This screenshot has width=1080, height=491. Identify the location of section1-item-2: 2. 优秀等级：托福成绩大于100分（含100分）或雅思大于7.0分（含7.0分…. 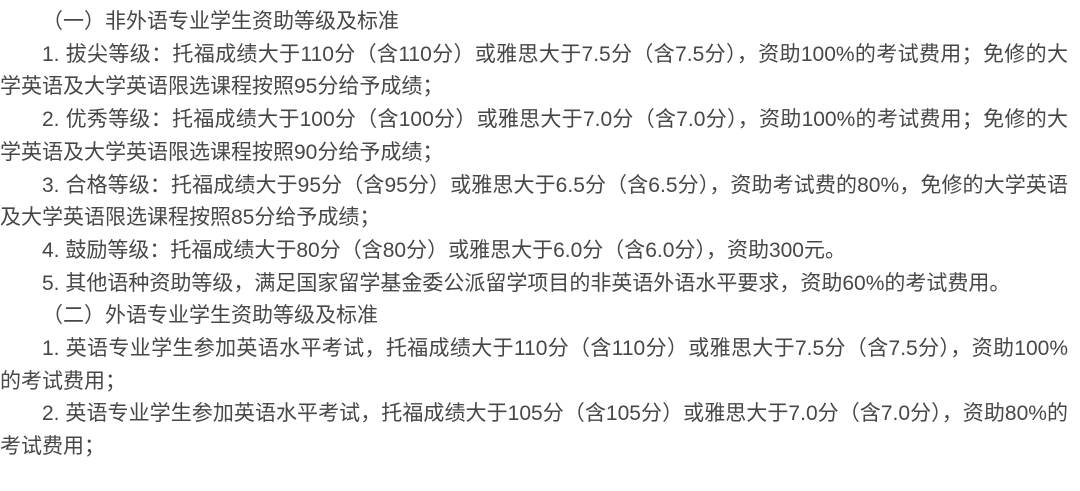
(534, 136).